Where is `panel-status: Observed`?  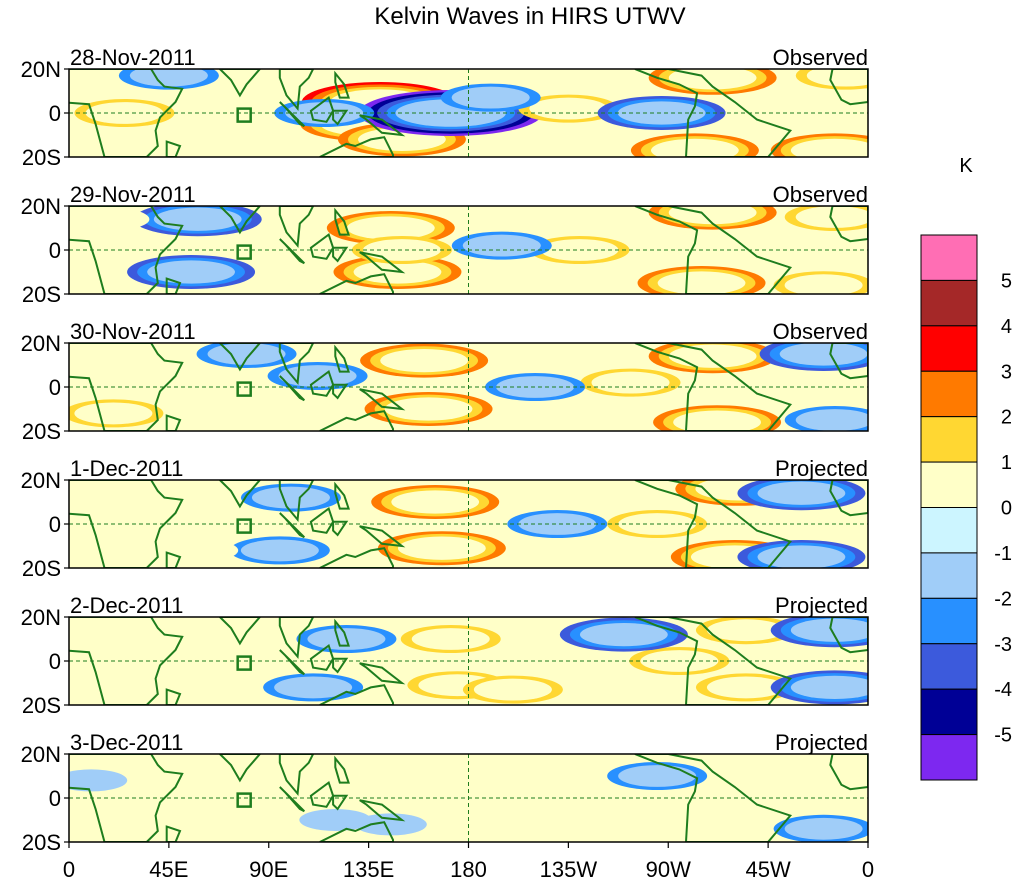
panel-status: Observed is located at coordinates (820, 57).